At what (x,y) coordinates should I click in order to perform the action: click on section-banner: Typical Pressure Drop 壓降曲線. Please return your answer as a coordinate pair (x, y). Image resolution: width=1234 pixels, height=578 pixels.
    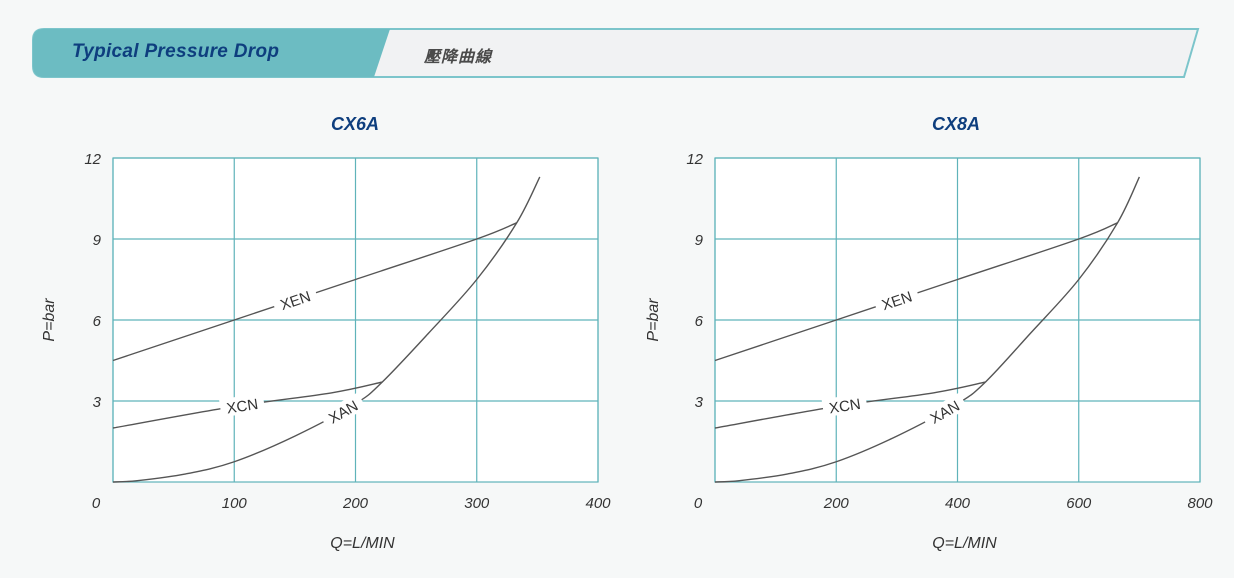
    Looking at the image, I should click on (616, 53).